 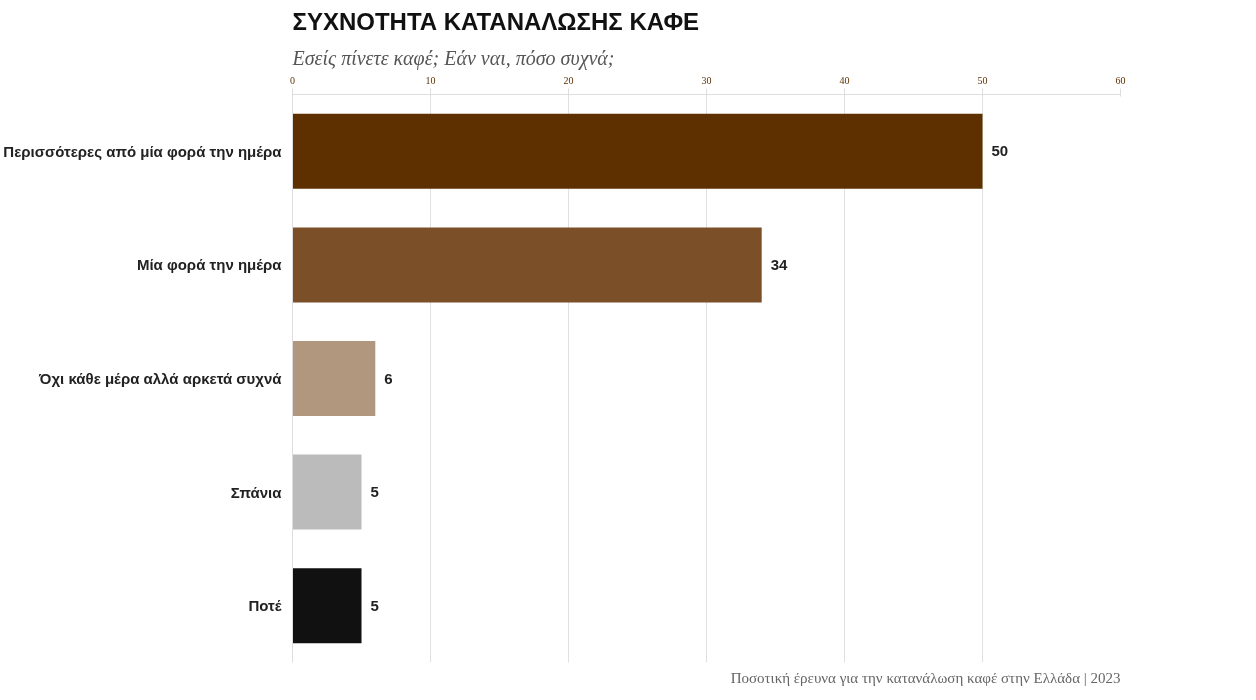 I want to click on x-tick-label: 10, so click(x=430, y=80).